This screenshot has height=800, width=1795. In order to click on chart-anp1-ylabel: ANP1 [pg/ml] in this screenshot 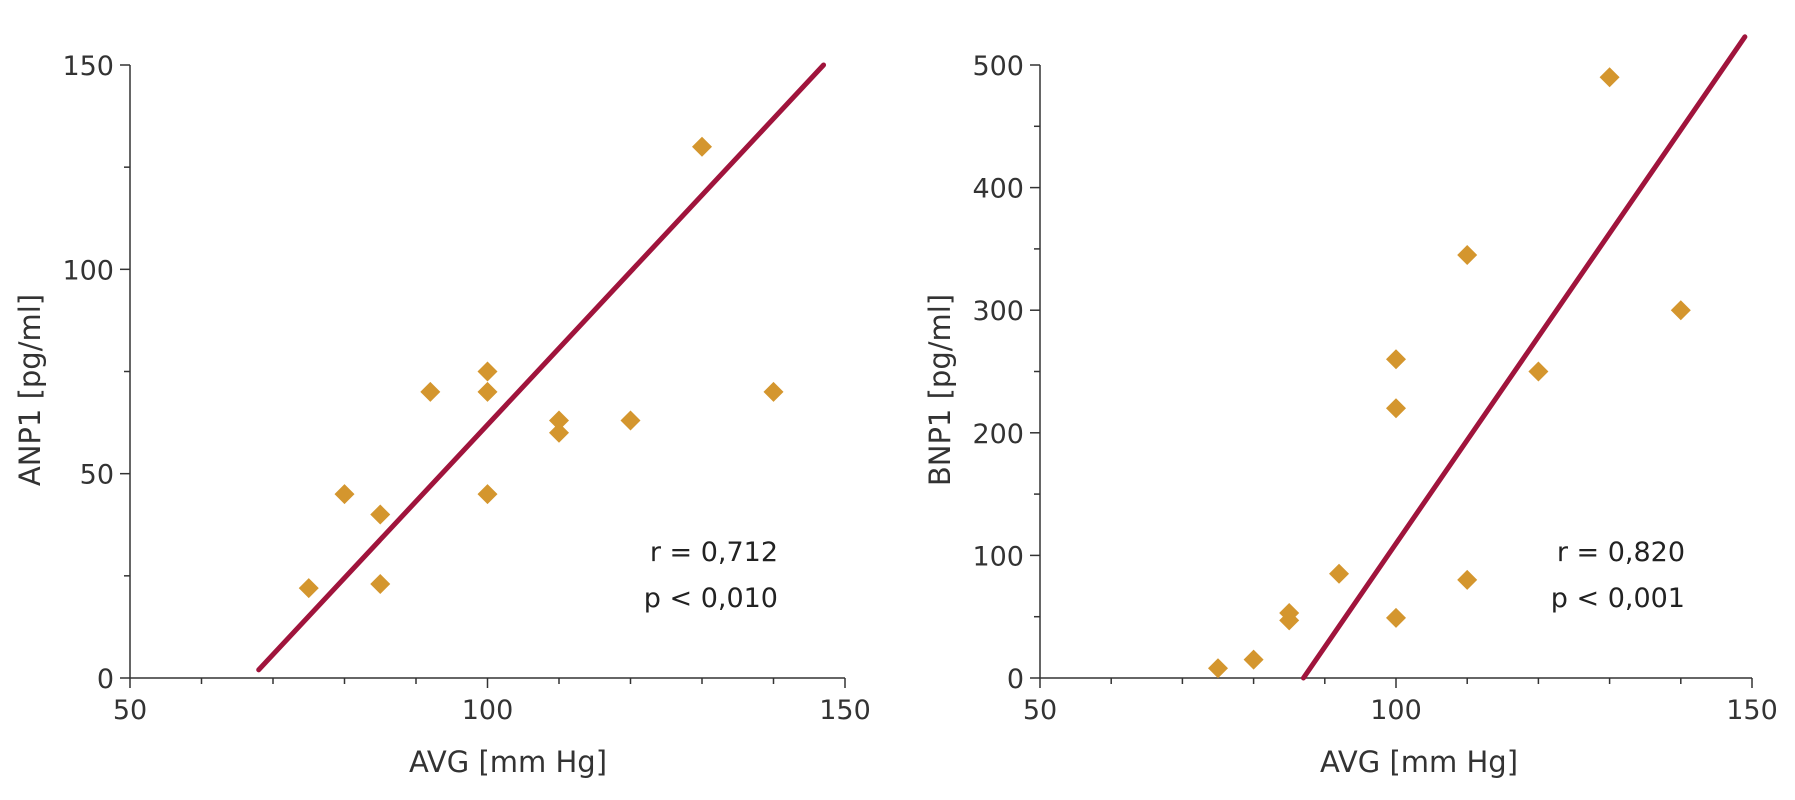, I will do `click(30, 390)`.